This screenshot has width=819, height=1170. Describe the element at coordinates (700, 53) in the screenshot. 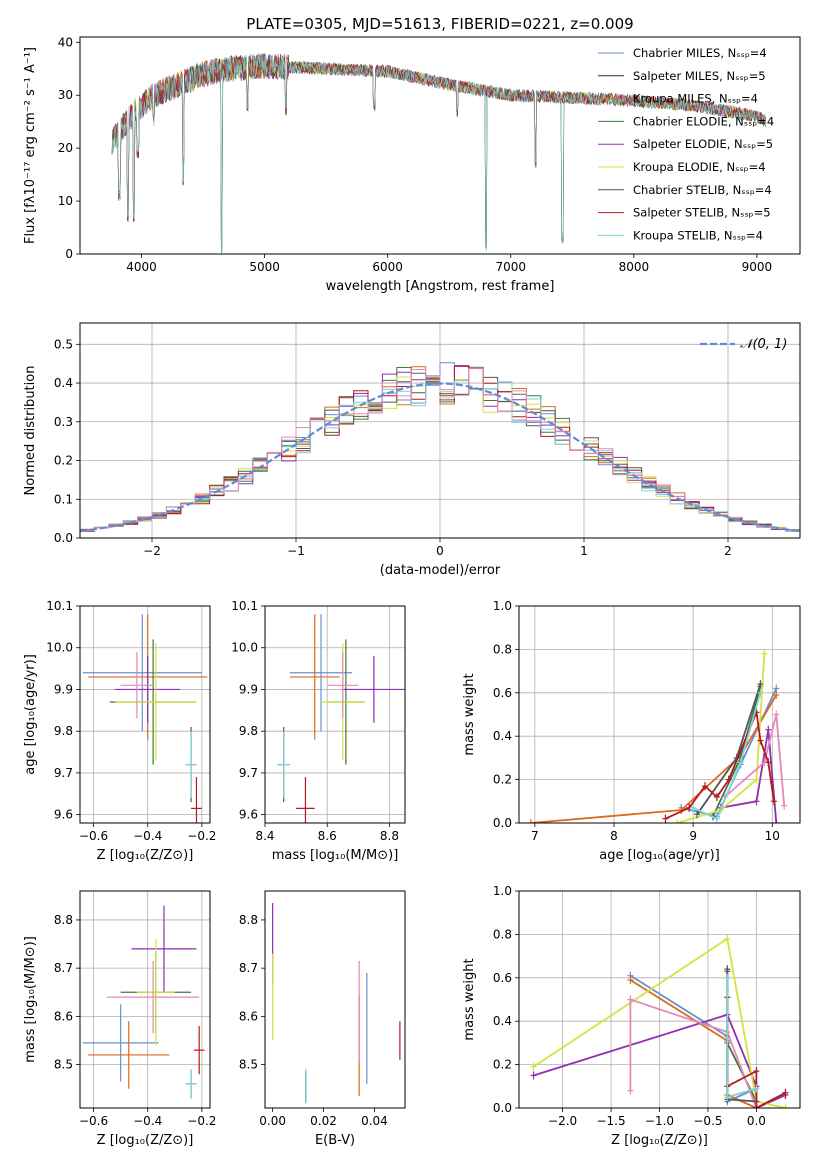

I see `legend-label: Chabrier MILES, Nₛₛₚ=4` at that location.